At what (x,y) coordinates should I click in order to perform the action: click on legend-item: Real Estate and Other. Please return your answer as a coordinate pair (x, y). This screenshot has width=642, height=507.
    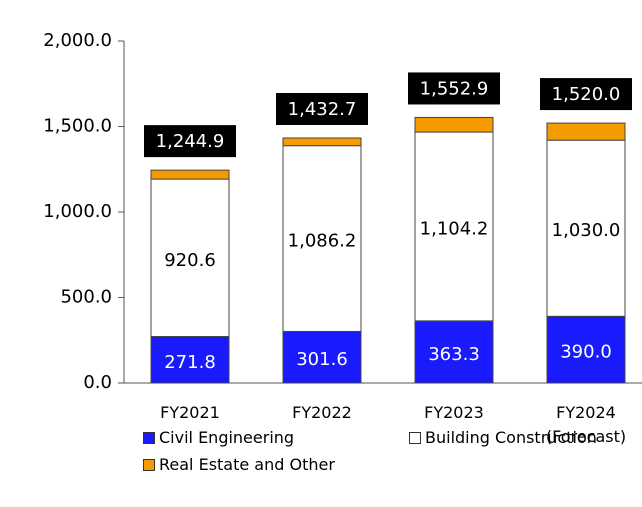
    Looking at the image, I should click on (239, 464).